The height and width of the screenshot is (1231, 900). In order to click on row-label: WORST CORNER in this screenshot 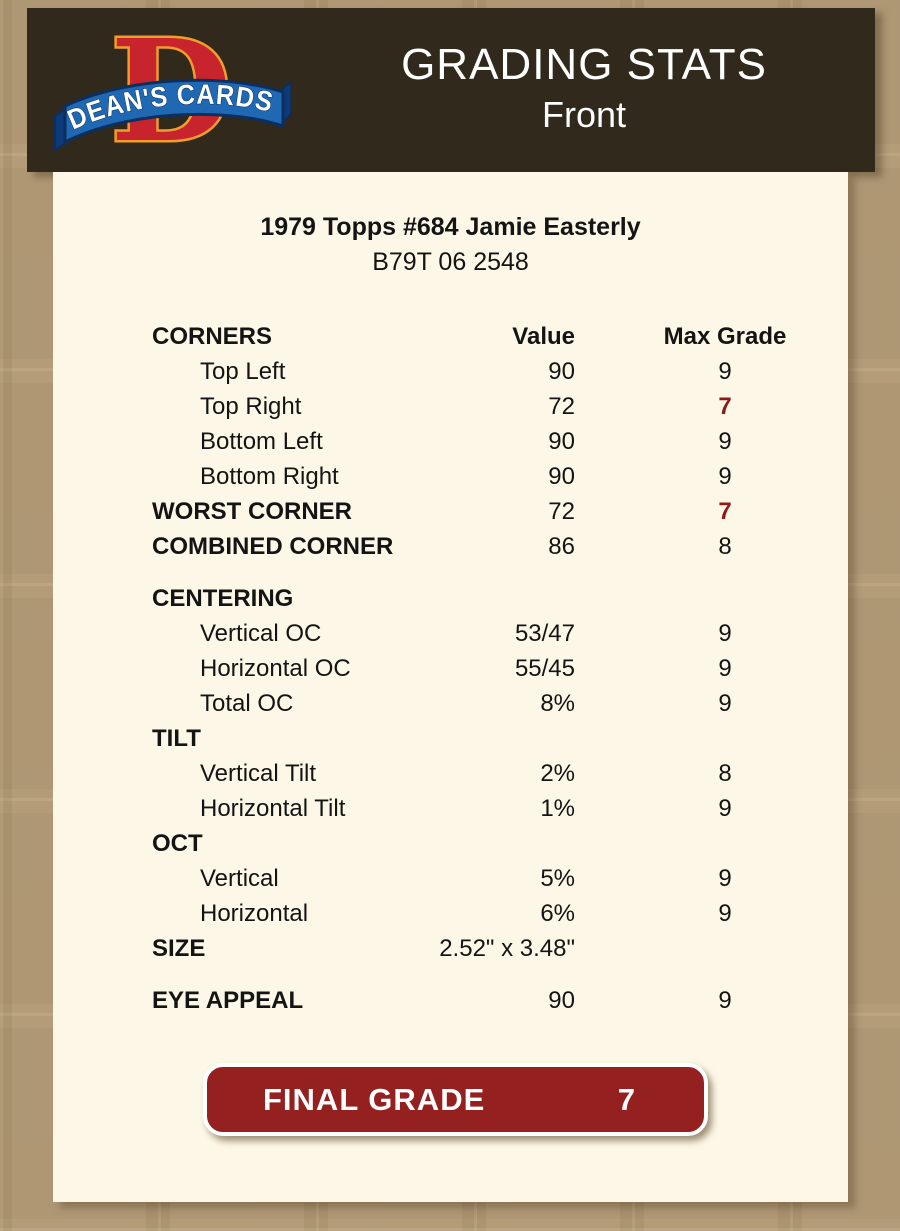, I will do `click(252, 511)`.